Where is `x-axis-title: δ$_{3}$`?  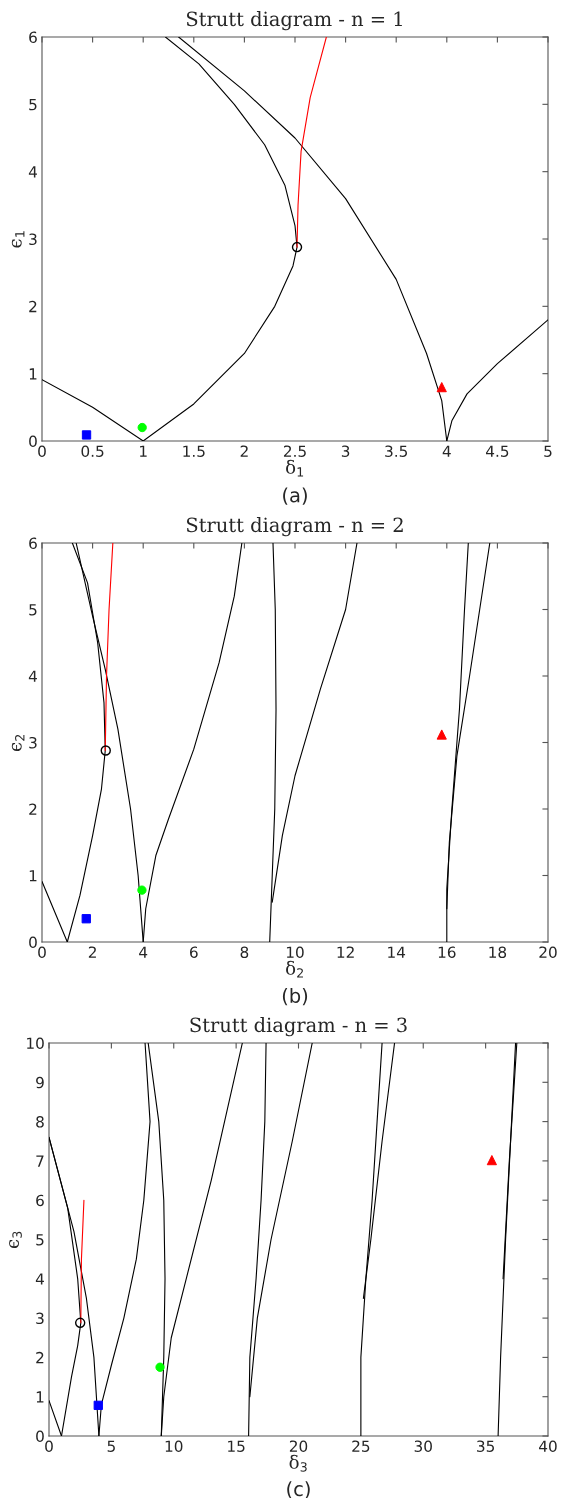 x-axis-title: δ$_{3}$ is located at coordinates (298, 1463).